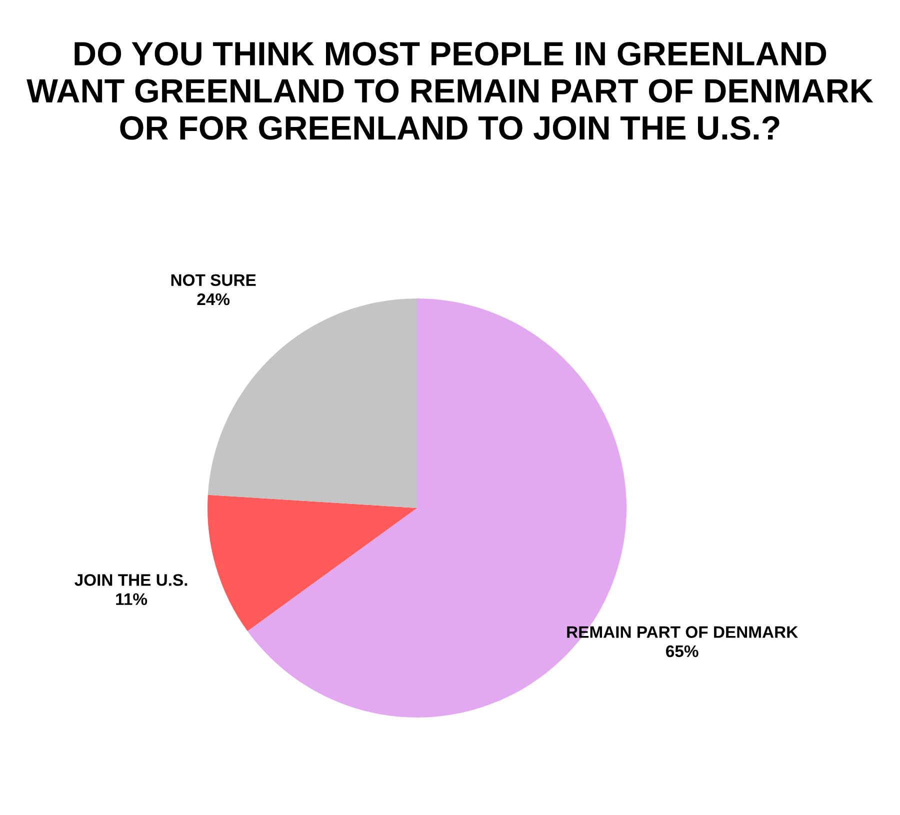 This screenshot has height=815, width=900. I want to click on slice-label: NOT SURE, so click(213, 280).